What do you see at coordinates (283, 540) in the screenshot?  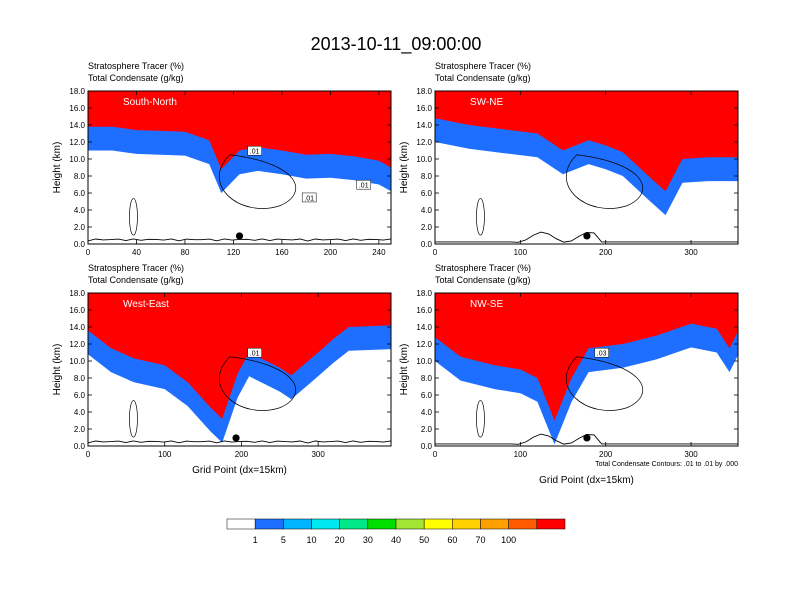 I see `colorbar-label: 5` at bounding box center [283, 540].